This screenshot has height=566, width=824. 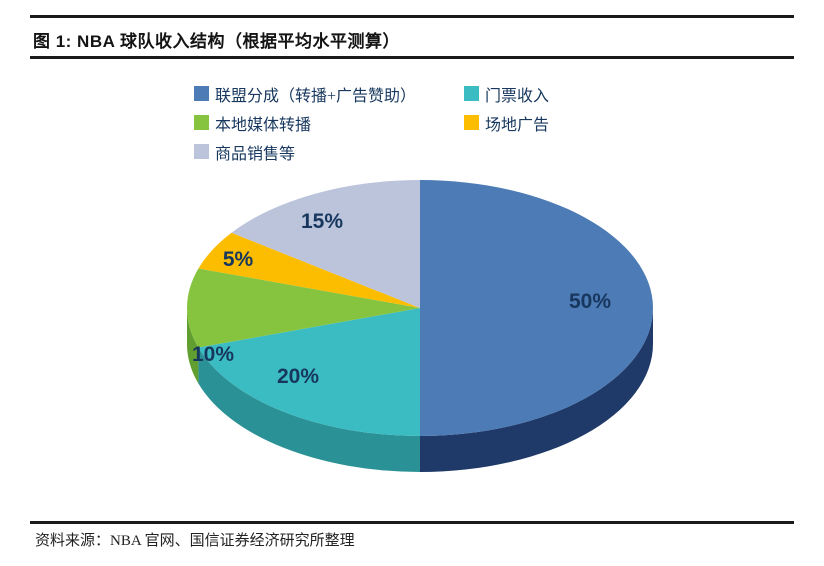 I want to click on slice-label-league-share: 50%, so click(x=590, y=301).